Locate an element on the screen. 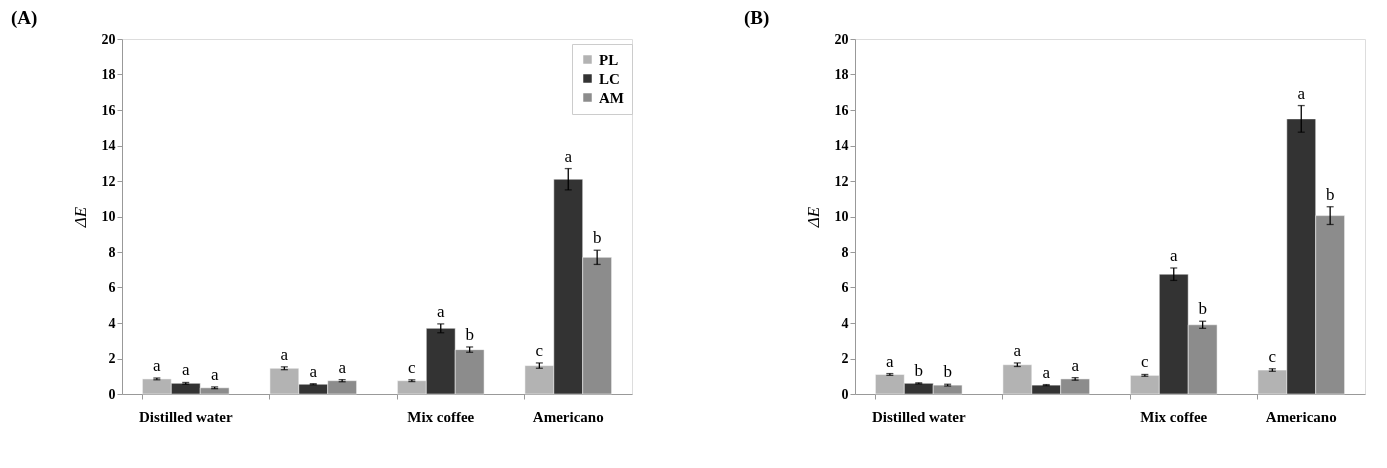  legend-label: AM is located at coordinates (611, 97).